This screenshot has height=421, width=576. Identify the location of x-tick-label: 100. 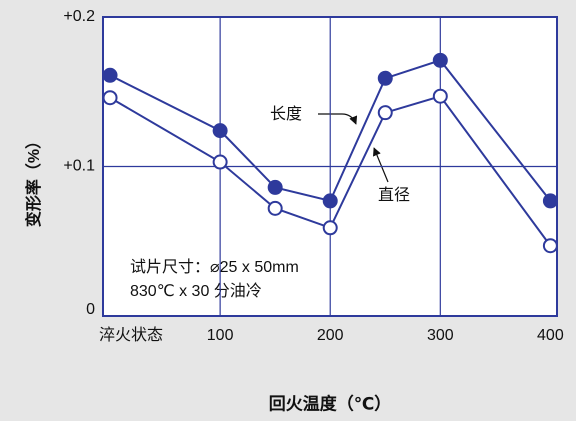
(220, 335).